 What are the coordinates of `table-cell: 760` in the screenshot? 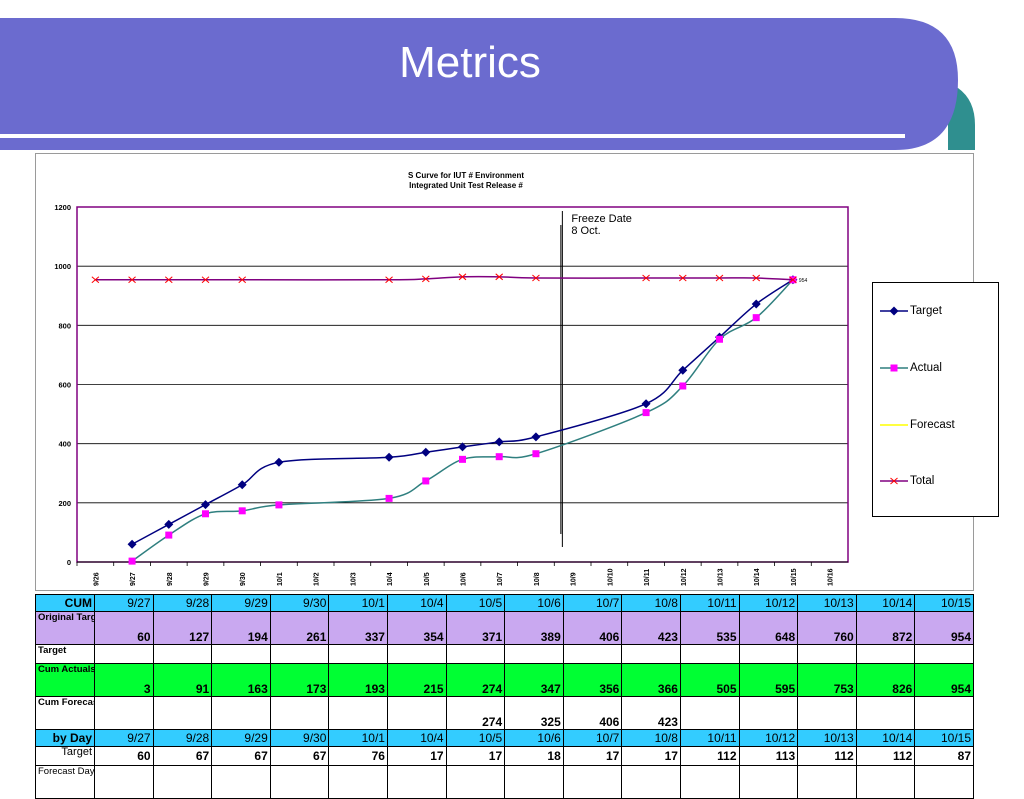 It's located at (827, 628).